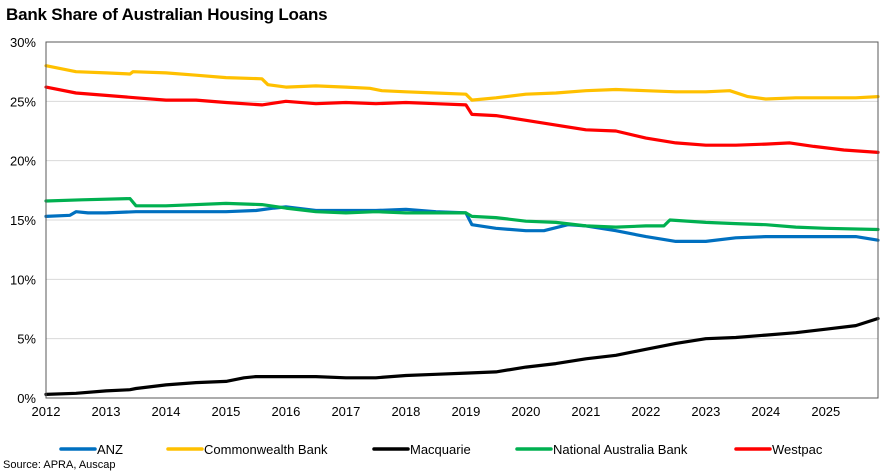  I want to click on legend-label: Westpac, so click(797, 449).